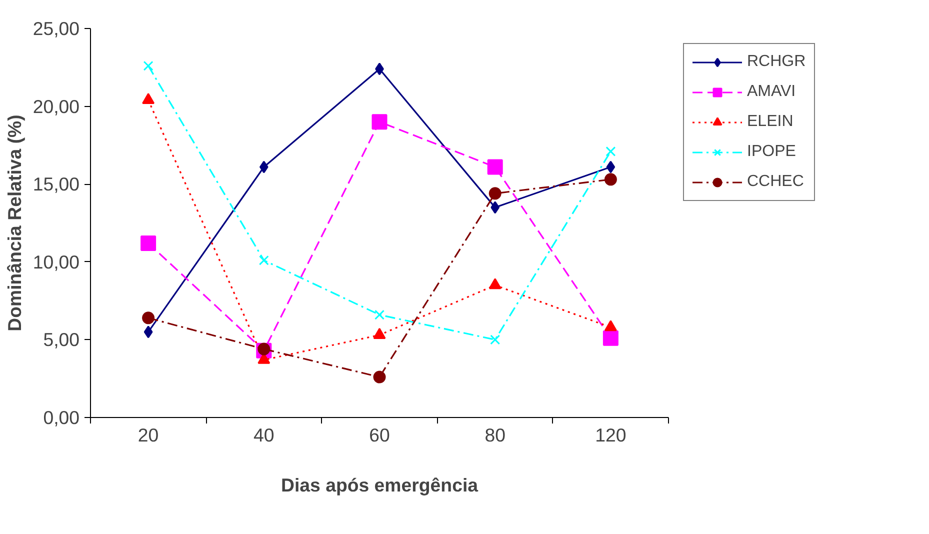 The image size is (929, 534). Describe the element at coordinates (775, 182) in the screenshot. I see `legend-label: CCHEC` at that location.